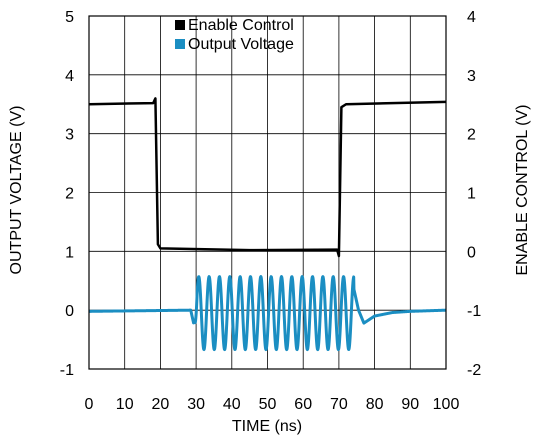  What do you see at coordinates (16, 190) in the screenshot?
I see `left-y-axis-title: OUTPUT VOLTAGE (V)` at bounding box center [16, 190].